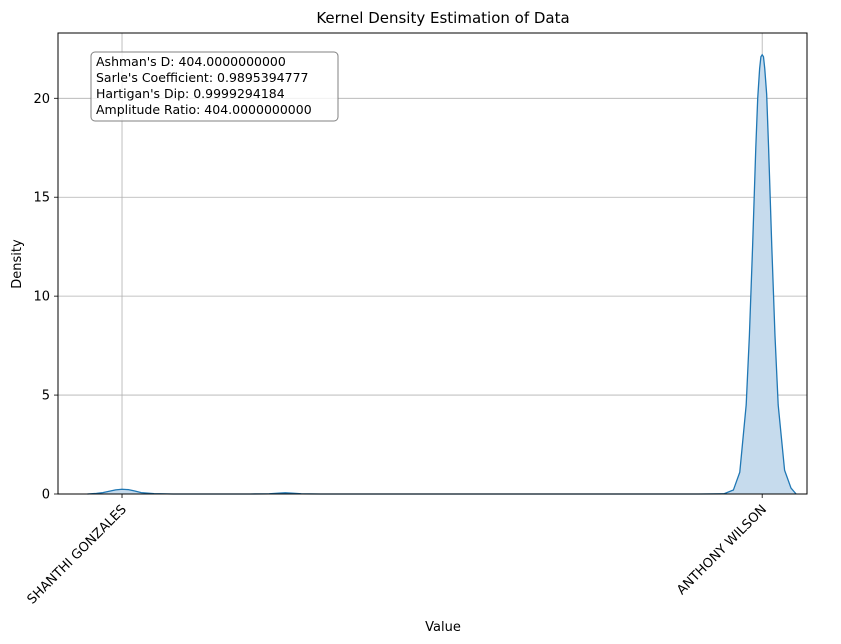 The height and width of the screenshot is (644, 841). What do you see at coordinates (41, 297) in the screenshot?
I see `y-tick-label: 10` at bounding box center [41, 297].